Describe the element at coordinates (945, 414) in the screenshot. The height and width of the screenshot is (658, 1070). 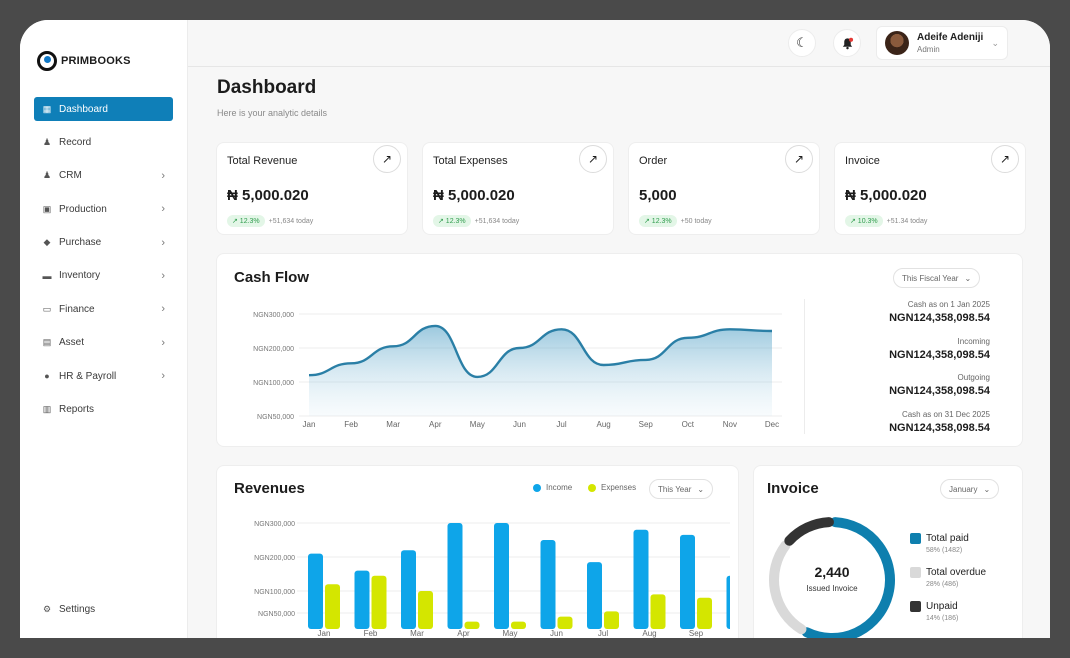
I see `summary-label: Cash as on 31 Dec 2025` at that location.